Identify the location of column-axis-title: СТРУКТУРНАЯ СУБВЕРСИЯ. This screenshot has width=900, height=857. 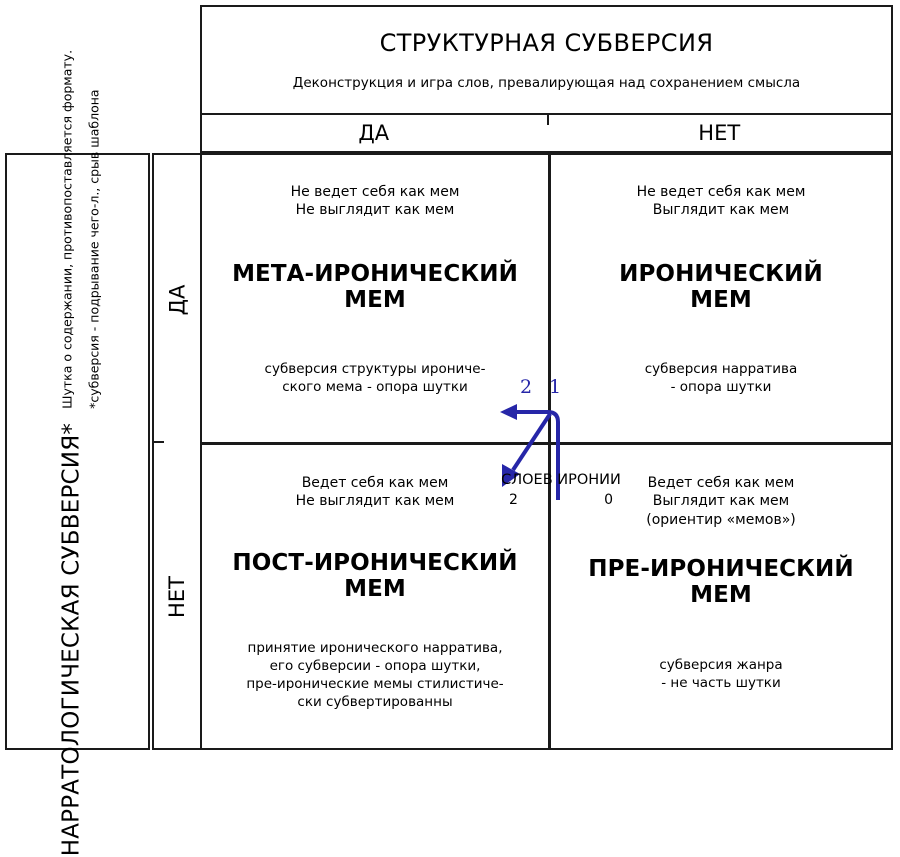
(546, 43).